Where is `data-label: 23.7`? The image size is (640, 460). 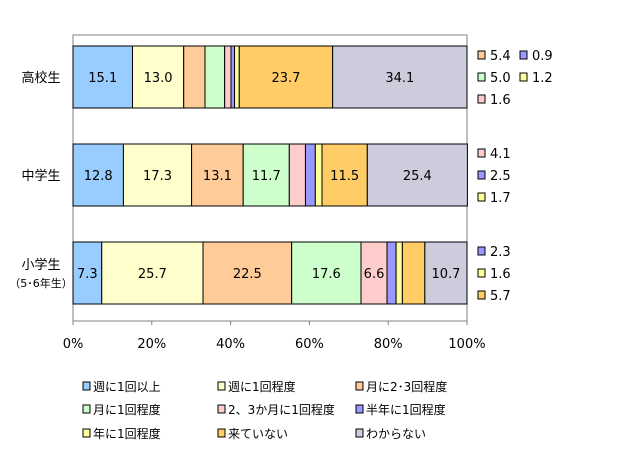 data-label: 23.7 is located at coordinates (285, 78).